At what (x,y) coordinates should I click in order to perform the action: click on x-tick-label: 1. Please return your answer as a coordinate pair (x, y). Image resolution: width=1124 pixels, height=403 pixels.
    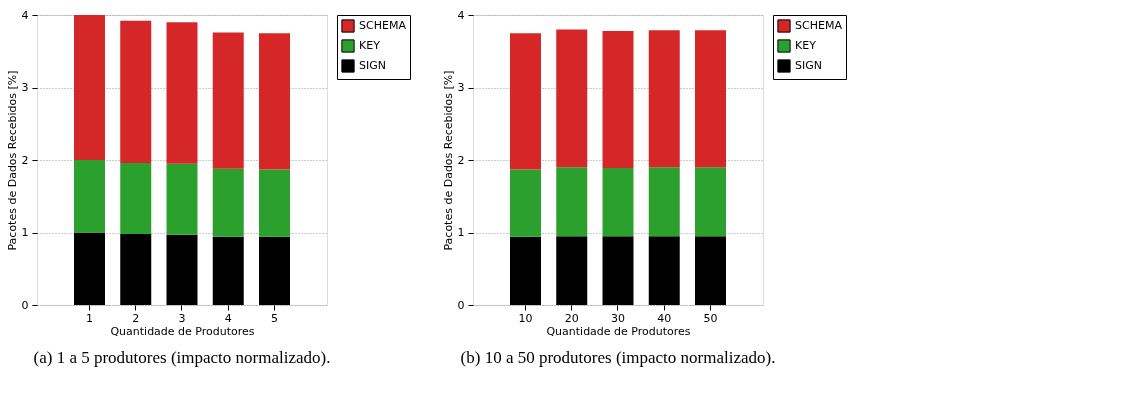
    Looking at the image, I should click on (89, 318).